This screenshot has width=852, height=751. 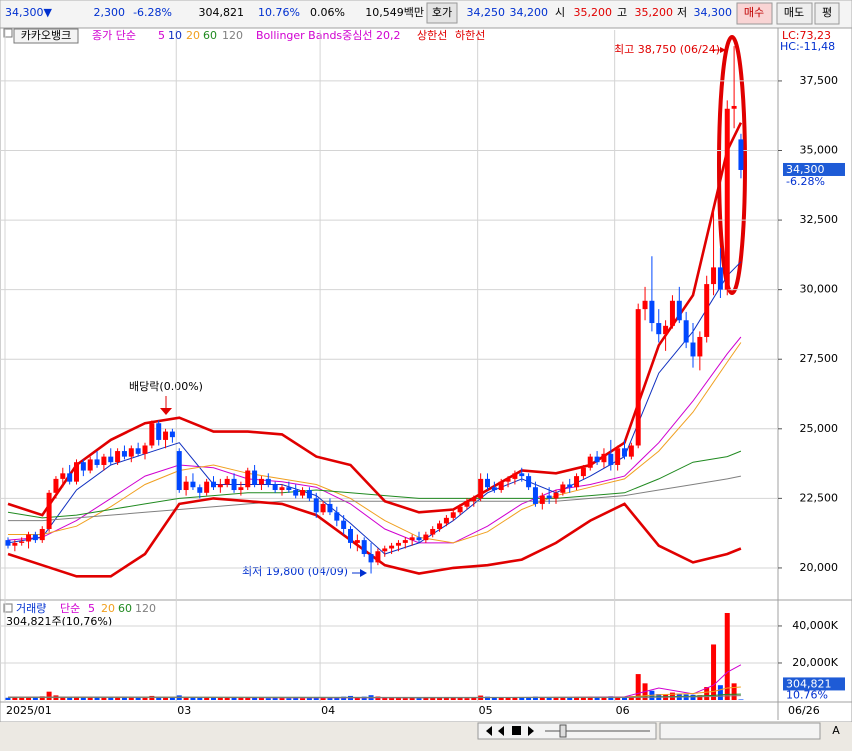 I want to click on price-label-box, so click(x=814, y=169).